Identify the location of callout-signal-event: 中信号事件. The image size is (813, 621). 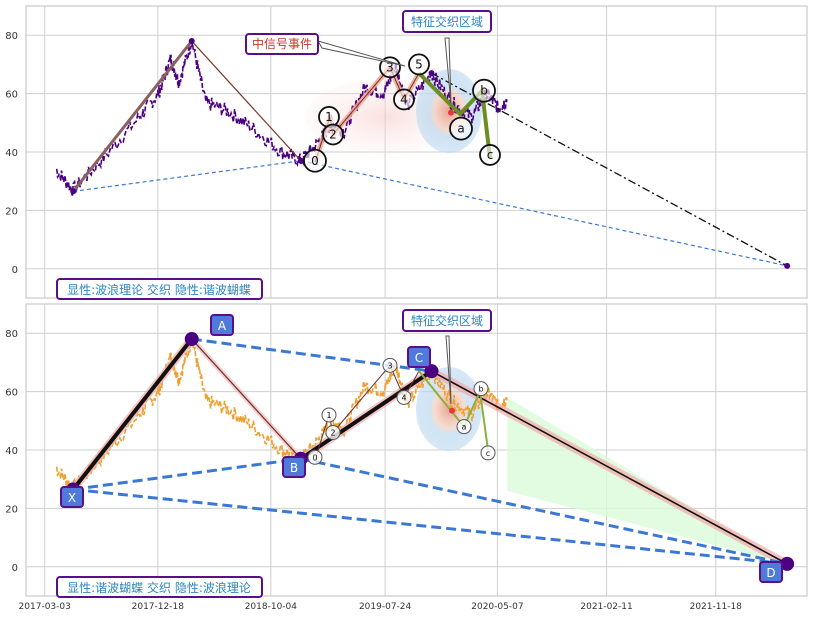
(282, 43).